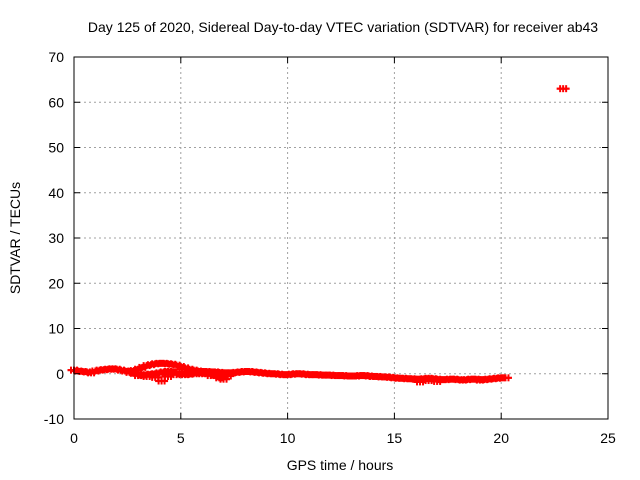  What do you see at coordinates (56, 329) in the screenshot?
I see `y-tick-label: 10` at bounding box center [56, 329].